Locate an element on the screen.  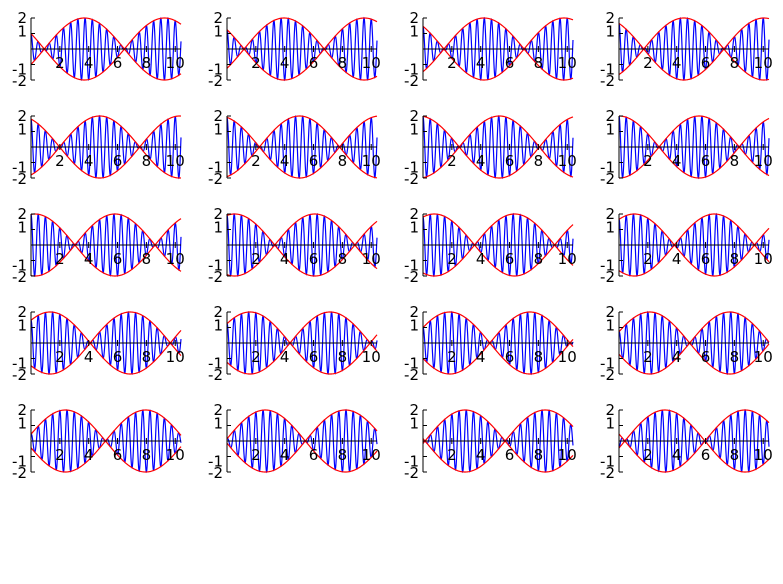
carrier-wave-line is located at coordinates (302, 343).